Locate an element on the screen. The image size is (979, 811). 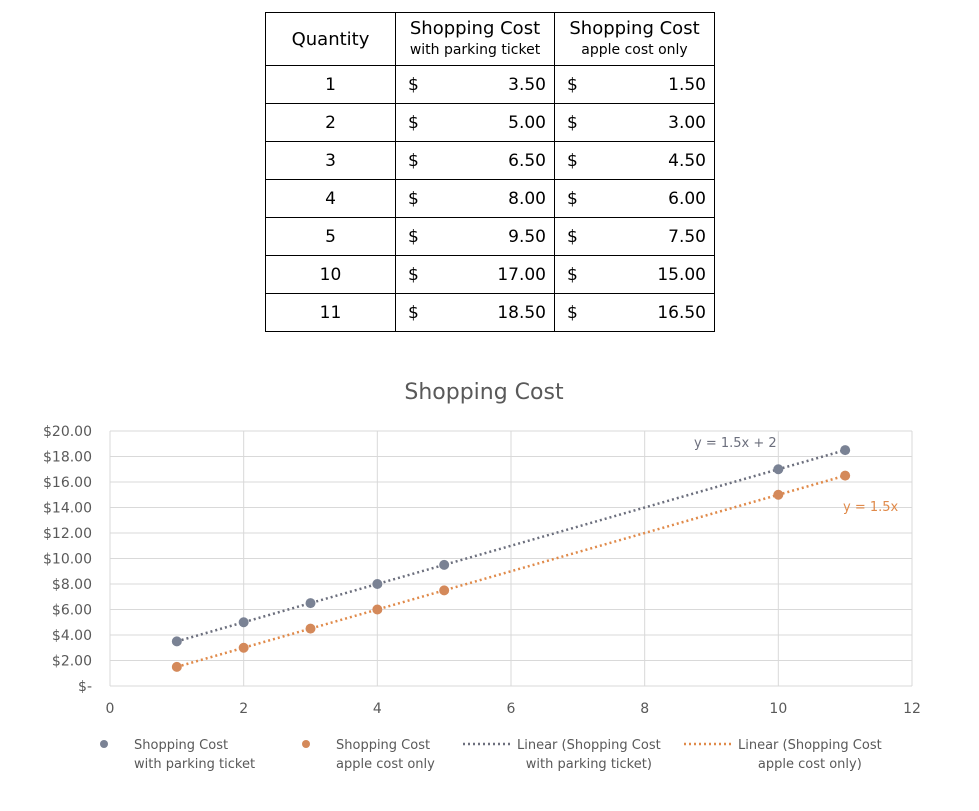
y-tick-label: $- is located at coordinates (85, 687).